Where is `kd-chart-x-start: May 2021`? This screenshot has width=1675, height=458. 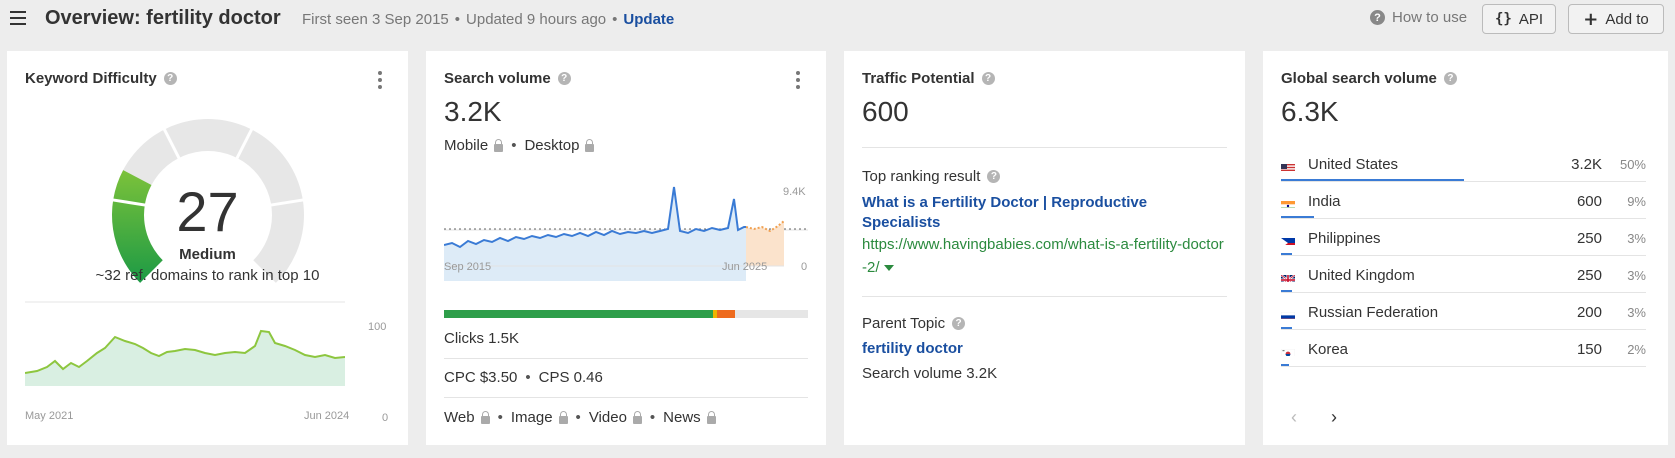 kd-chart-x-start: May 2021 is located at coordinates (49, 416).